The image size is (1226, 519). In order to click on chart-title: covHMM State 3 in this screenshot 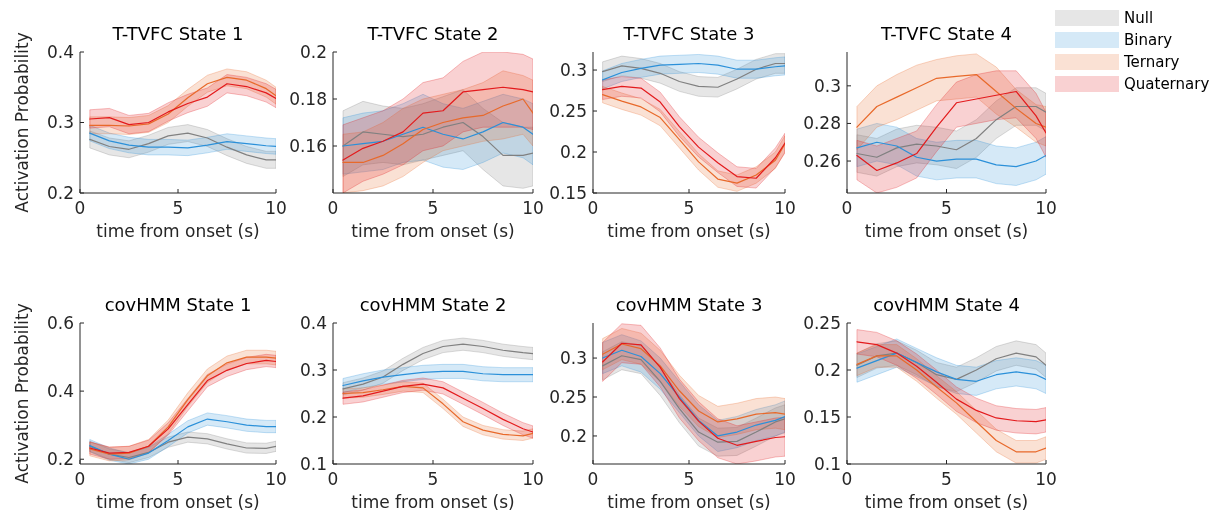, I will do `click(689, 304)`.